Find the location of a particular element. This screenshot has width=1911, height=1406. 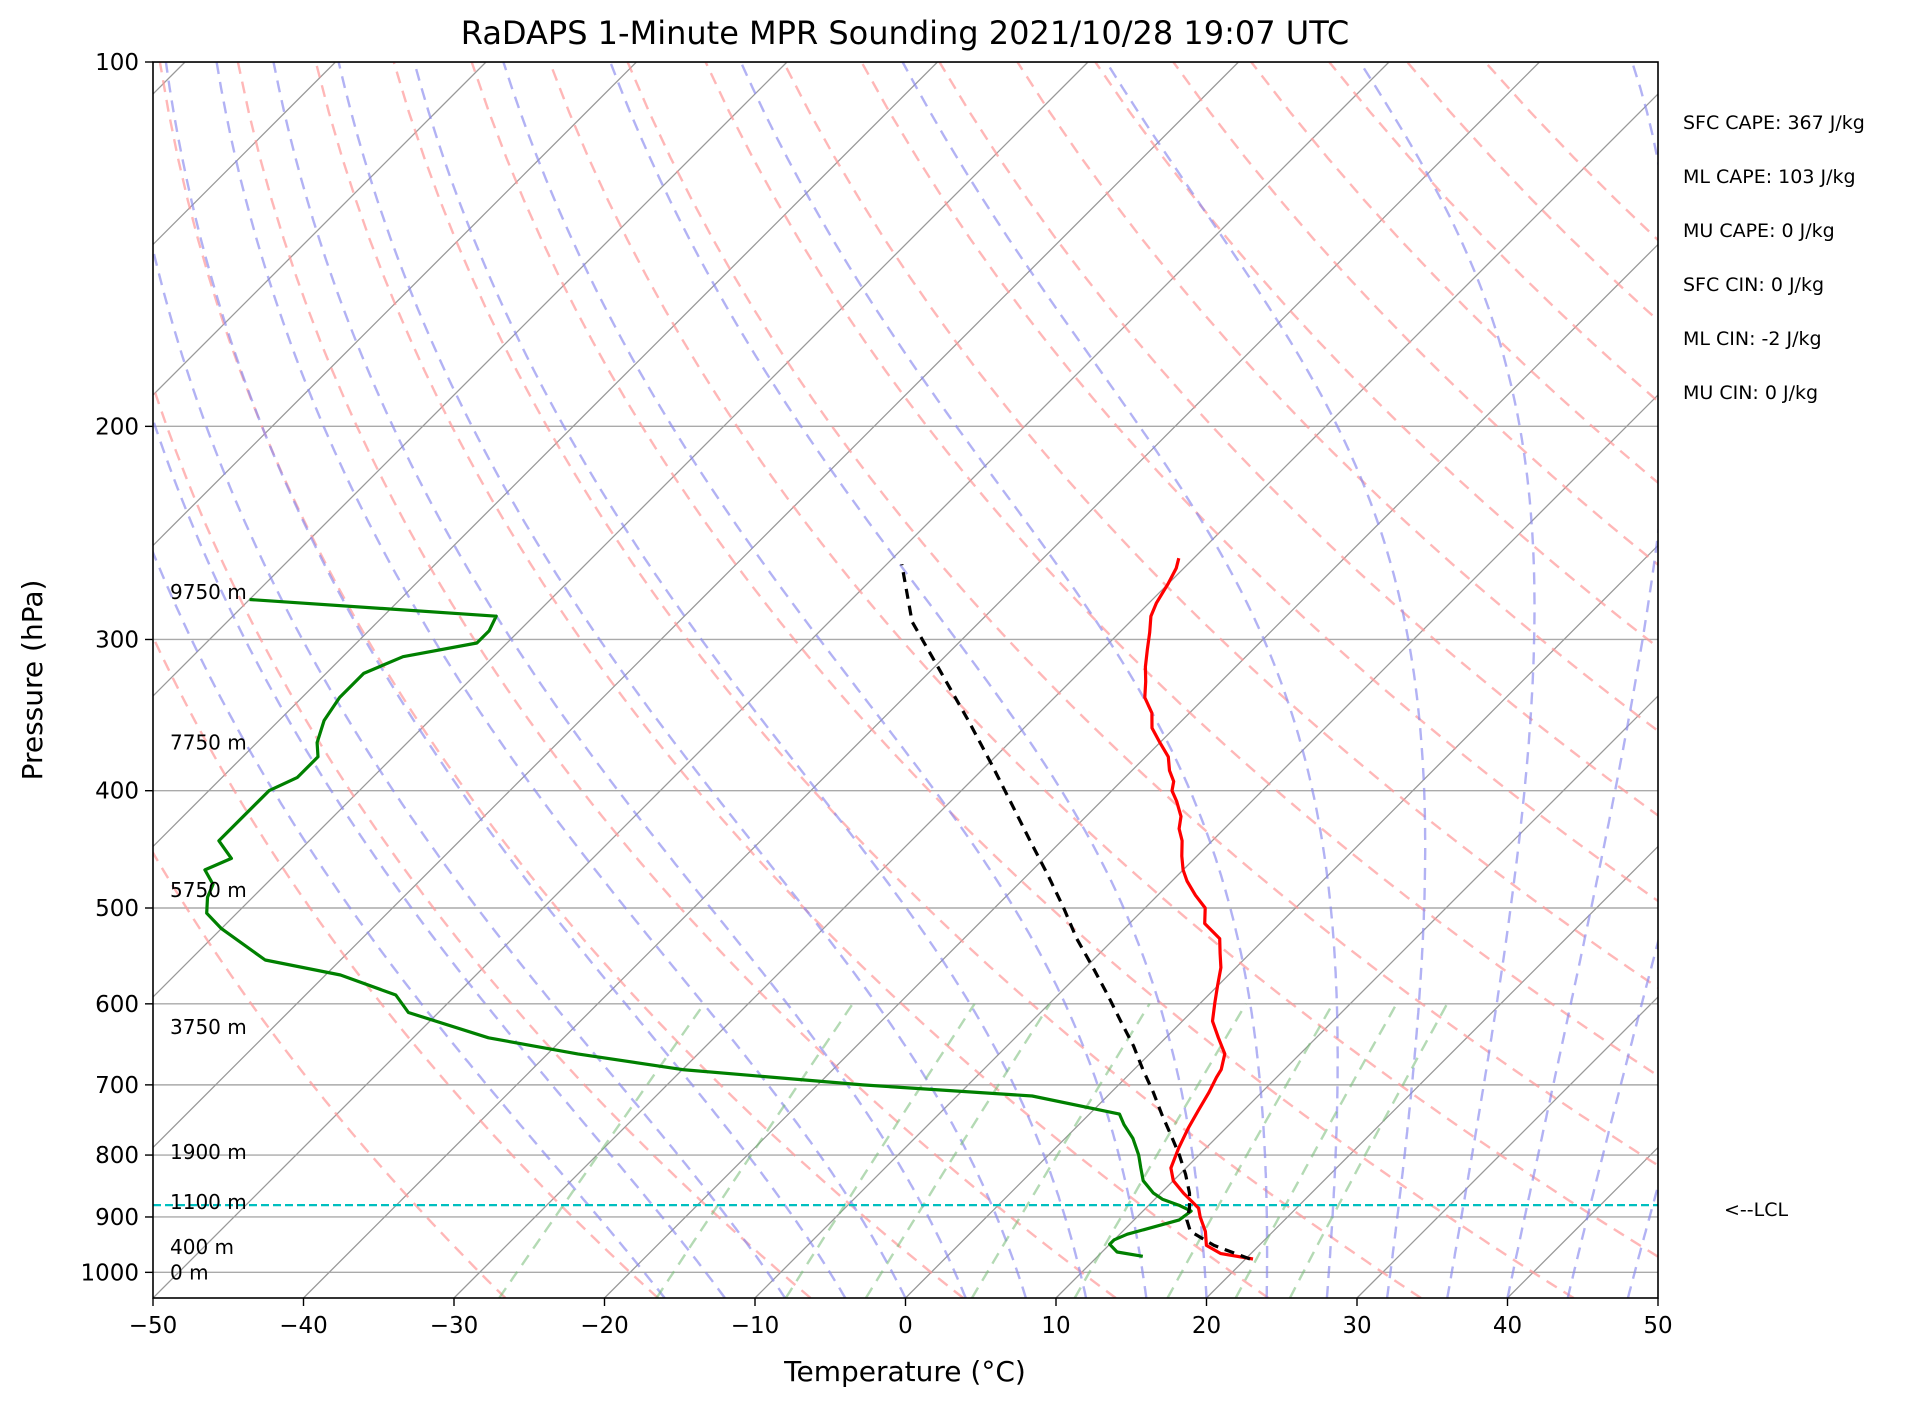

height-label: 400 m is located at coordinates (202, 1247).